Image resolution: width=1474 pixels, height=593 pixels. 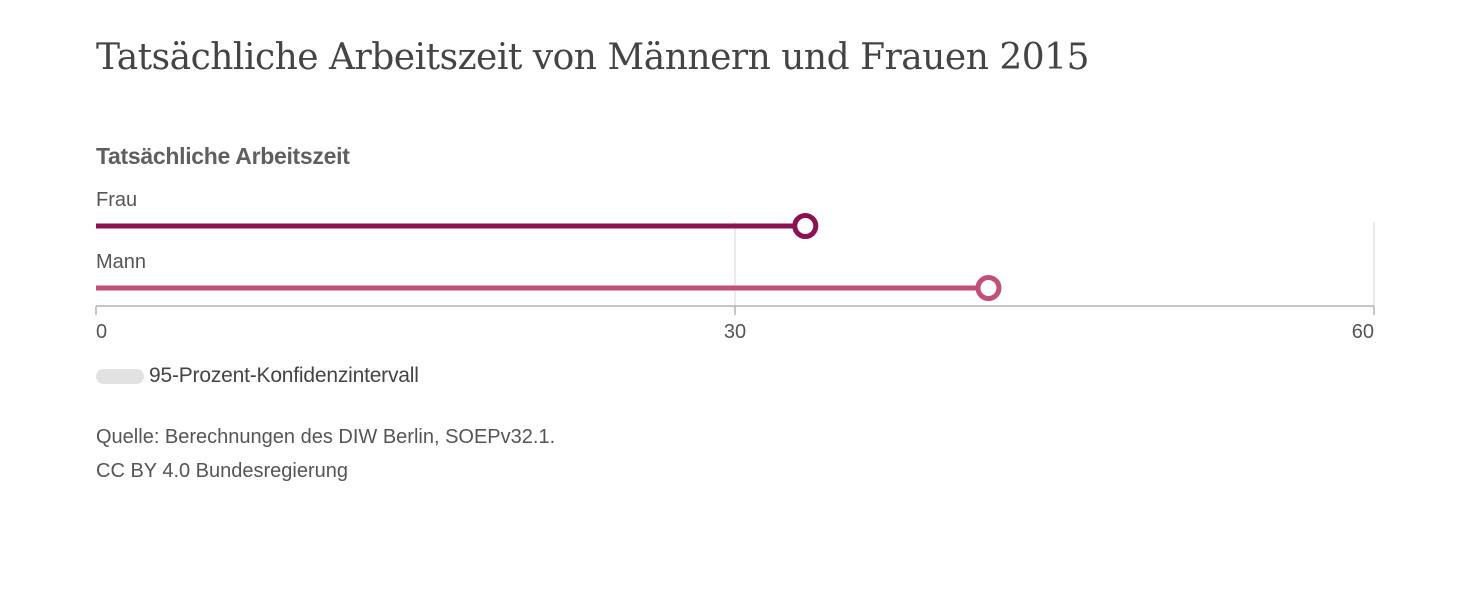 I want to click on legend: 95-Prozent-Konfidenzintervall, so click(x=257, y=376).